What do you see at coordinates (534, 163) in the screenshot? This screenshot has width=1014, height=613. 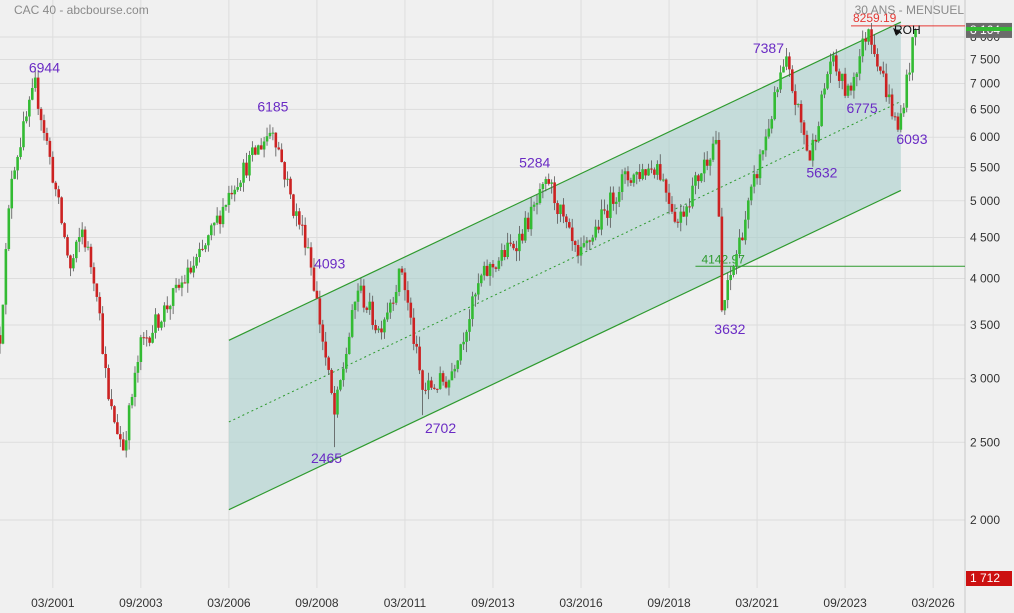 I see `annotation-5284: 5284` at bounding box center [534, 163].